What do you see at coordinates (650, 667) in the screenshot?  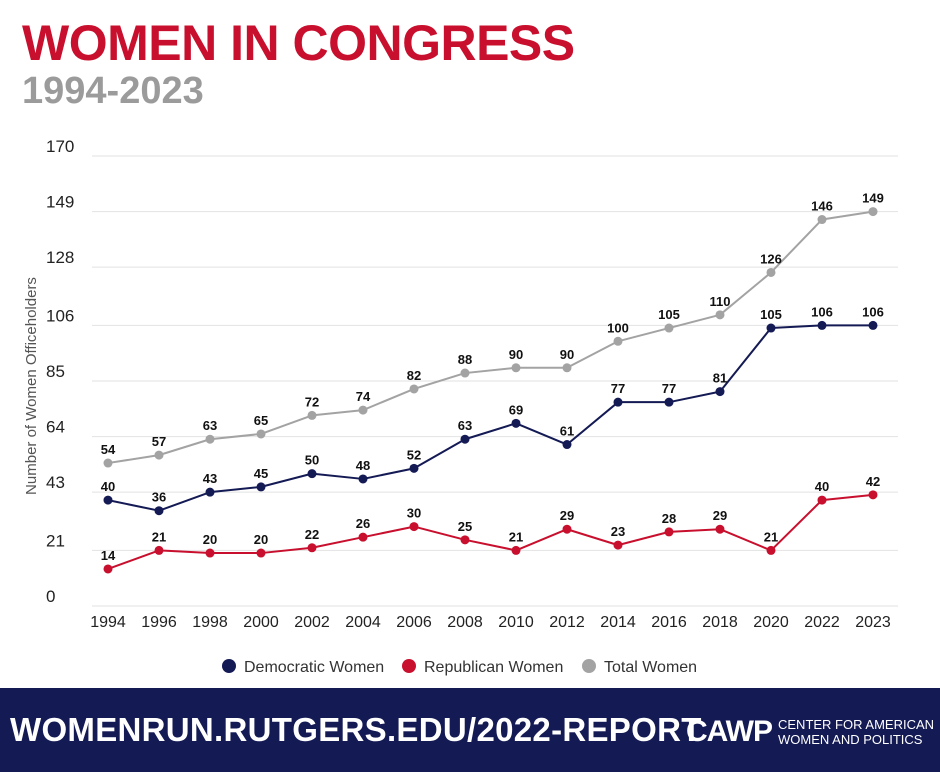 I see `legend-total-women-label: Total Women` at bounding box center [650, 667].